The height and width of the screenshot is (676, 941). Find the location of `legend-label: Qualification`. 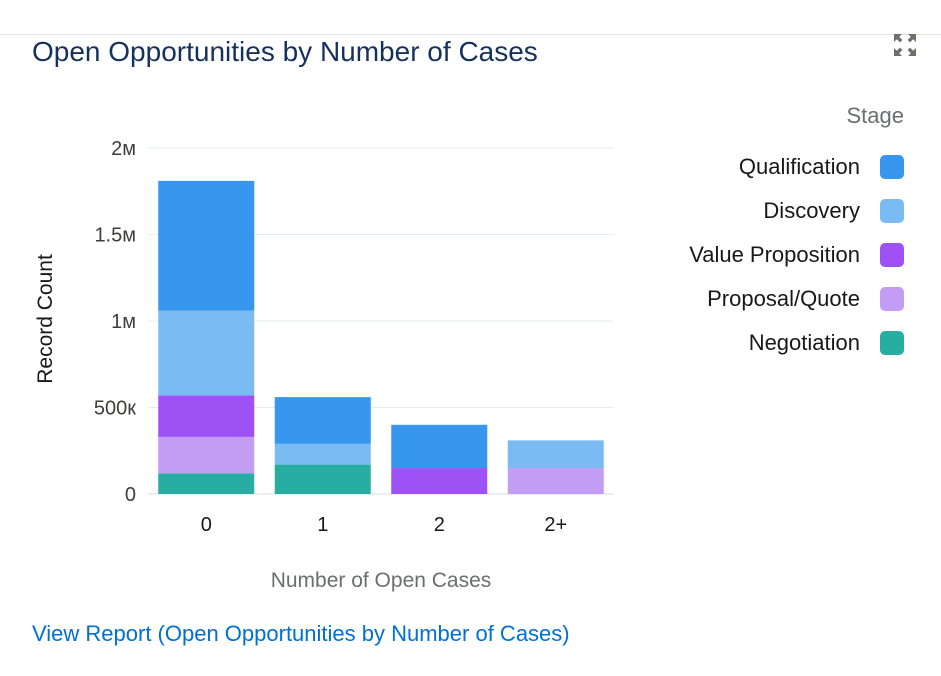

legend-label: Qualification is located at coordinates (799, 166).